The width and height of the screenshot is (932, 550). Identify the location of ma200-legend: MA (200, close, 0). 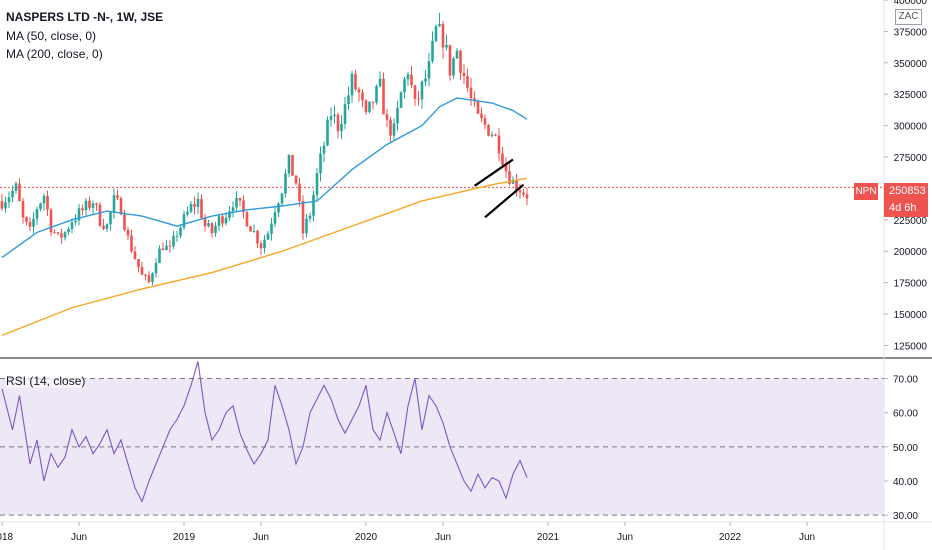
(54, 54).